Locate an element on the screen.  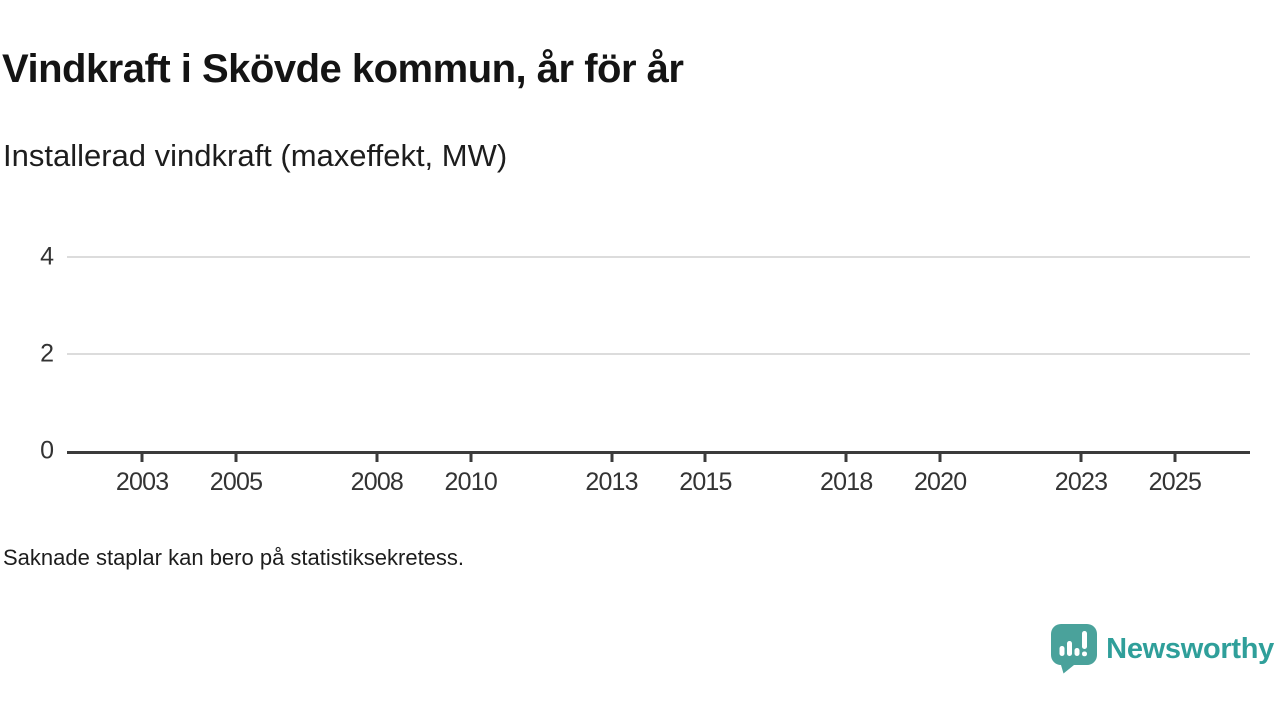
bar-2014 is located at coordinates (658, 346).